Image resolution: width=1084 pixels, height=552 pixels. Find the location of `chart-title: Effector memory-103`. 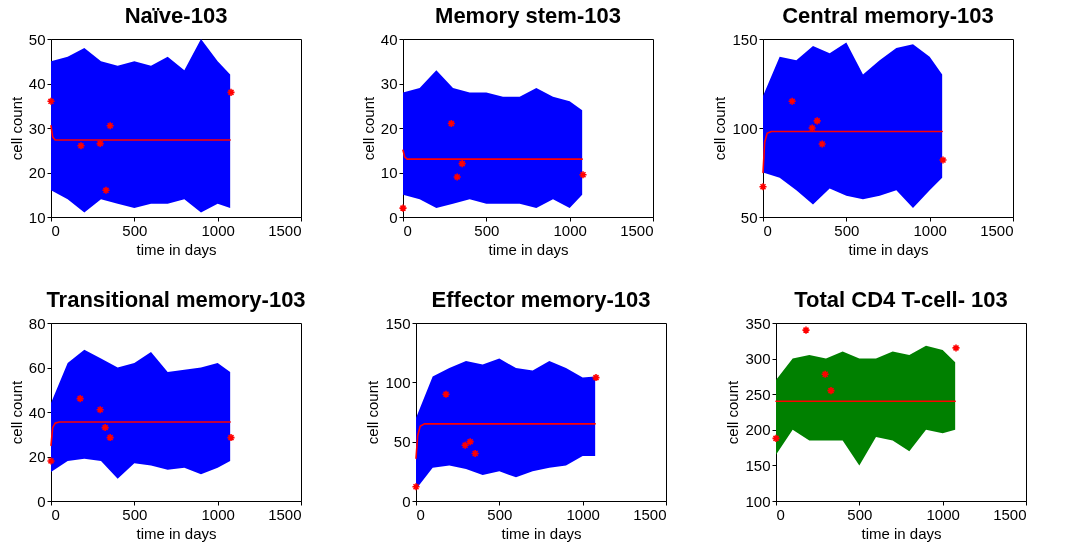

chart-title: Effector memory-103 is located at coordinates (541, 299).